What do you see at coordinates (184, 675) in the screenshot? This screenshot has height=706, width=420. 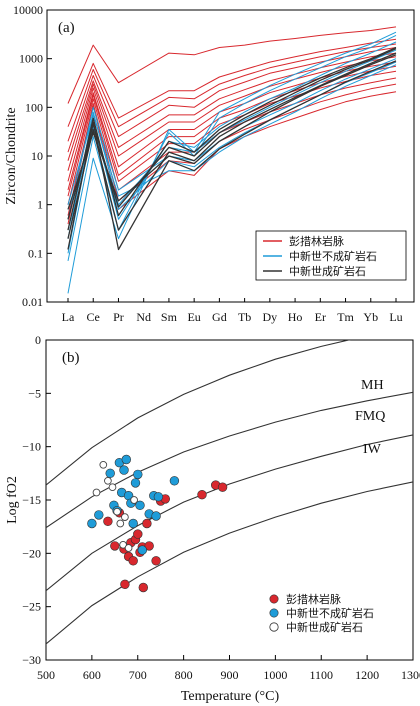 I see `panel-b-x-tick-label-3: 800` at bounding box center [184, 675].